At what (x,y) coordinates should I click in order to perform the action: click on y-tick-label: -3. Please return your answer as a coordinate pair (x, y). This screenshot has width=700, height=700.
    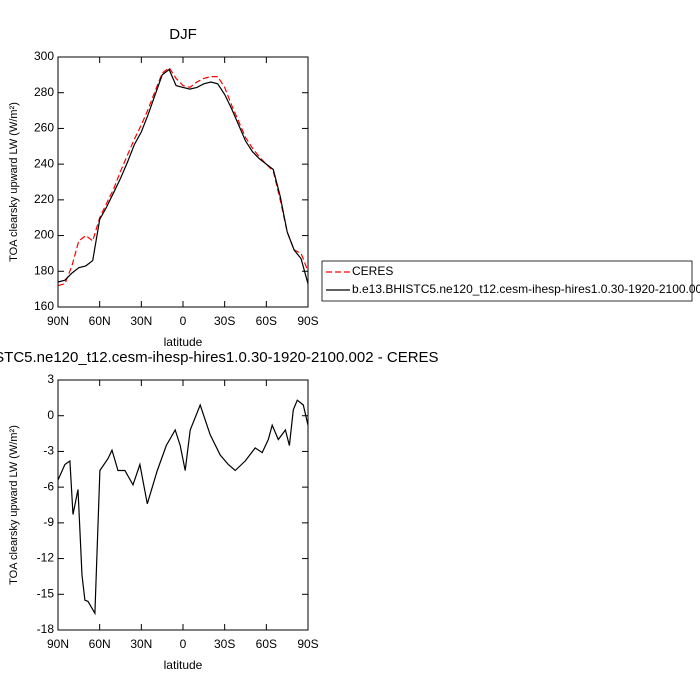
    Looking at the image, I should click on (48, 451).